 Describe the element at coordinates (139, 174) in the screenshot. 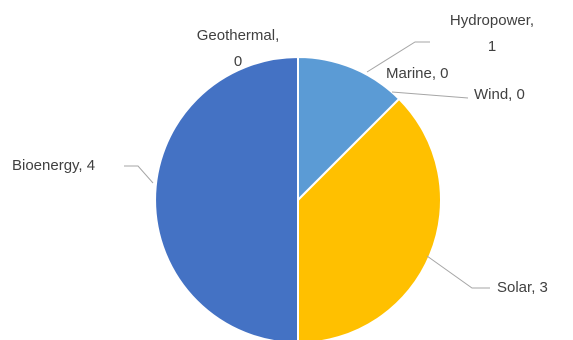

I see `leader-line-bioenergy` at that location.